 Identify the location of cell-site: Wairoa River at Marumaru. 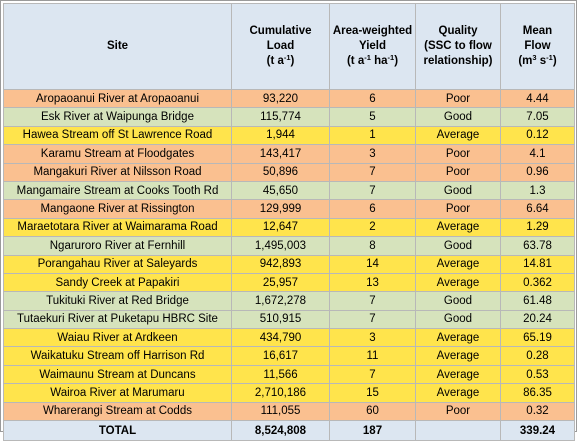
(117, 393).